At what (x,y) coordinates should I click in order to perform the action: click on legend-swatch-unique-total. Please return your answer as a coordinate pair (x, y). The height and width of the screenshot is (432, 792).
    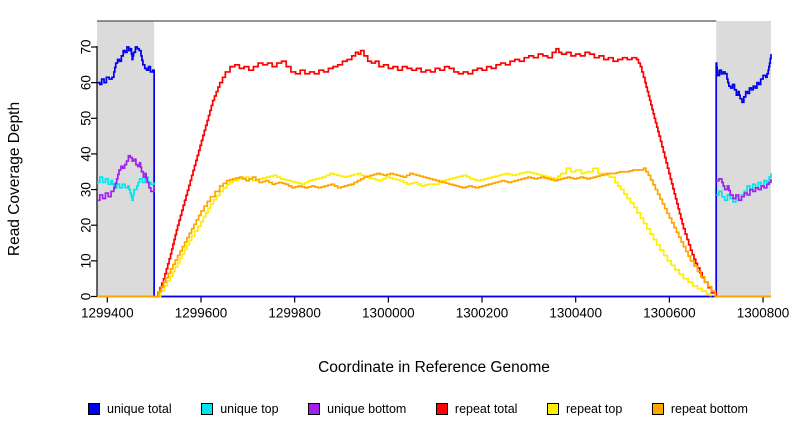
    Looking at the image, I should click on (94, 409).